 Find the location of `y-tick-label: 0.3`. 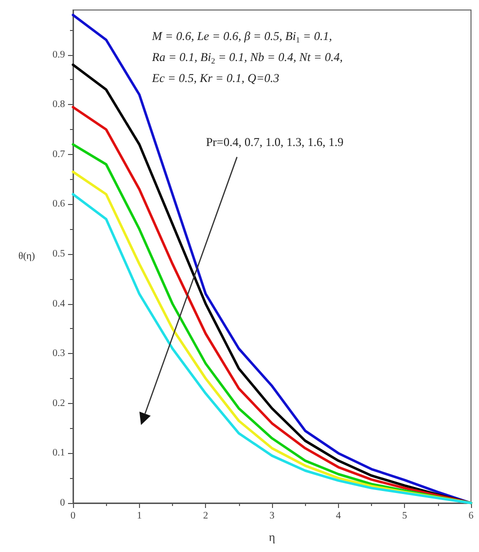

y-tick-label: 0.3 is located at coordinates (58, 354).